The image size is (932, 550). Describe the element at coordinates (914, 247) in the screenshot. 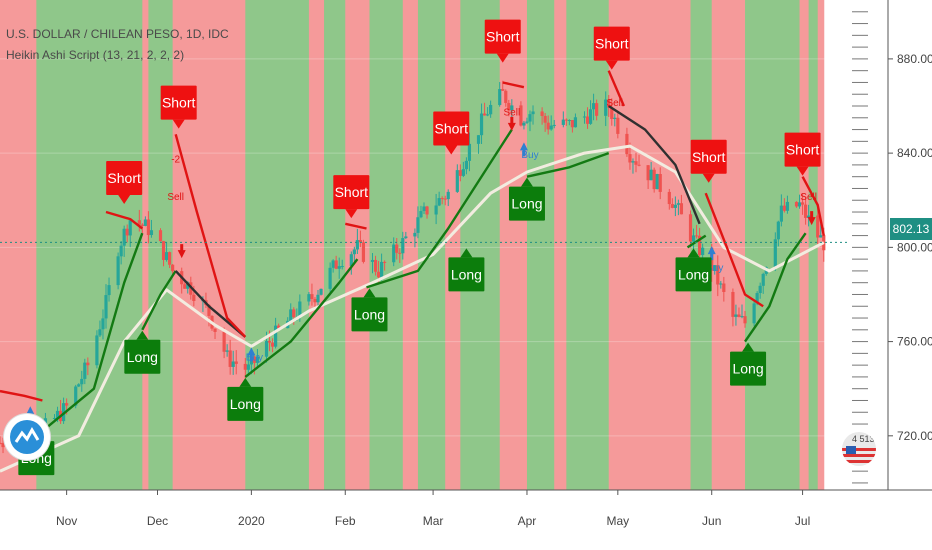

I see `ytick-label-2: 800.00` at that location.